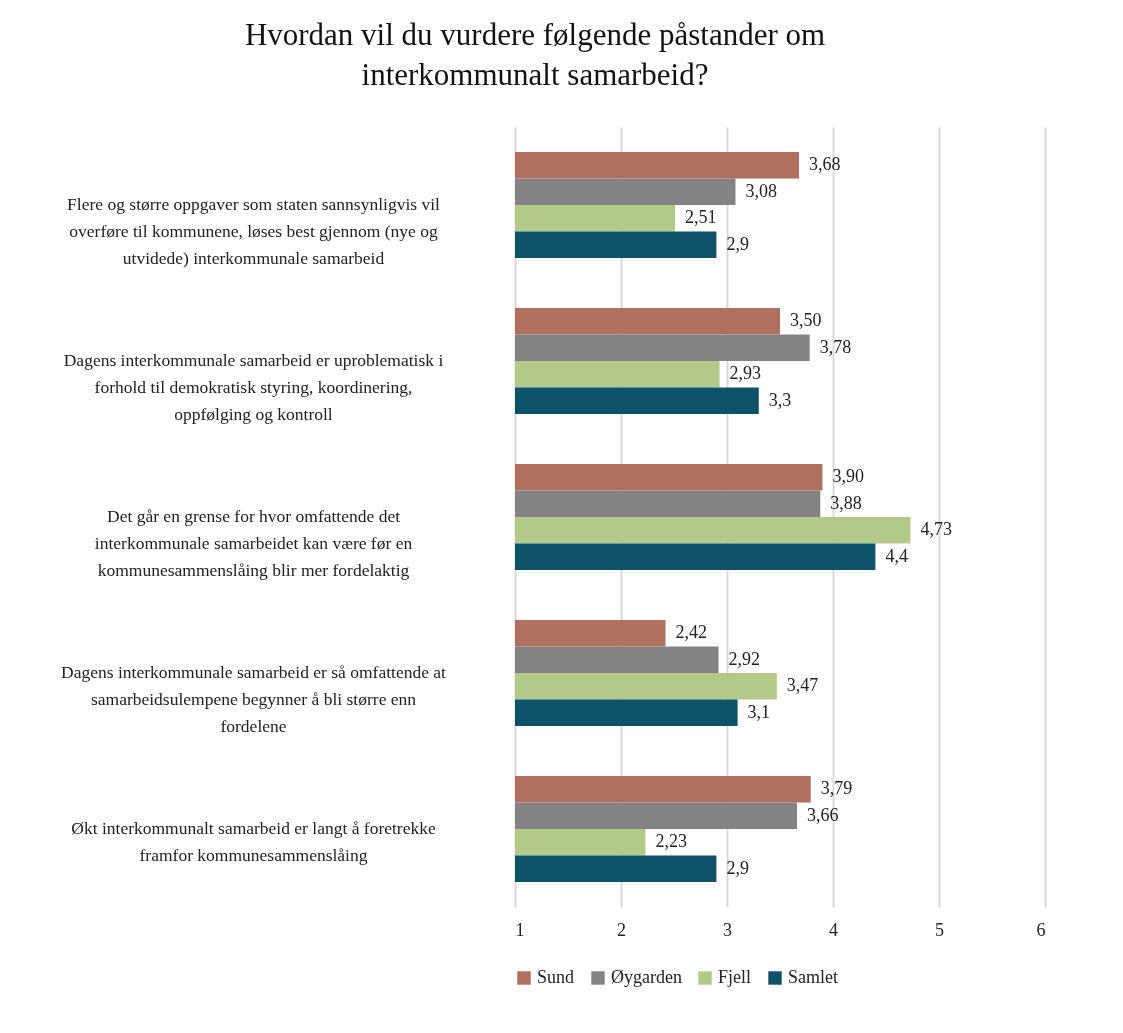 This screenshot has width=1123, height=1033. I want to click on data-label: 3,68, so click(825, 164).